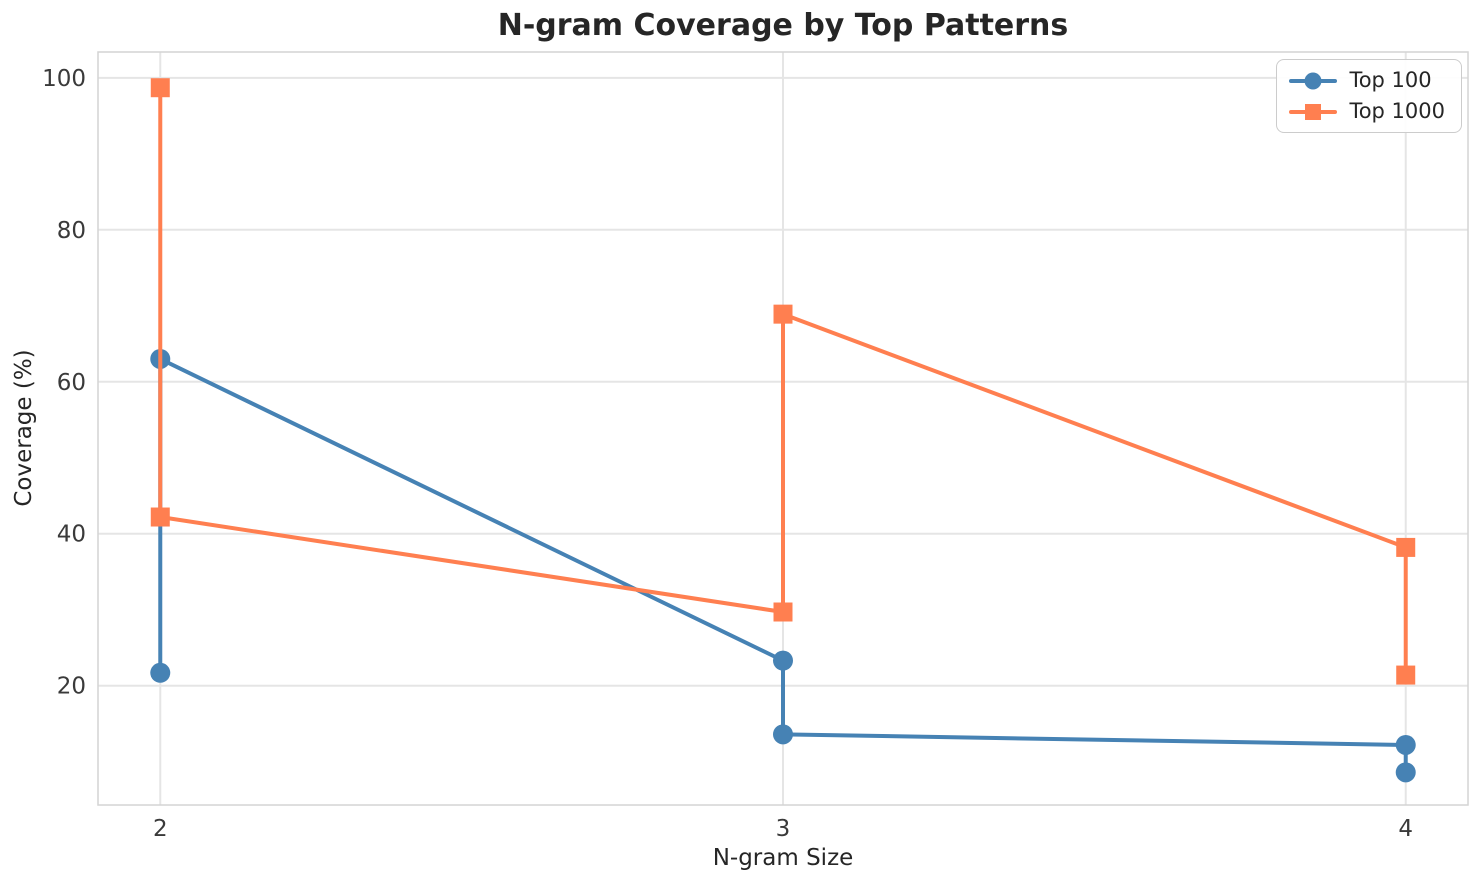 This screenshot has width=1484, height=885. I want to click on y-axis-label: Coverage (%), so click(24, 428).